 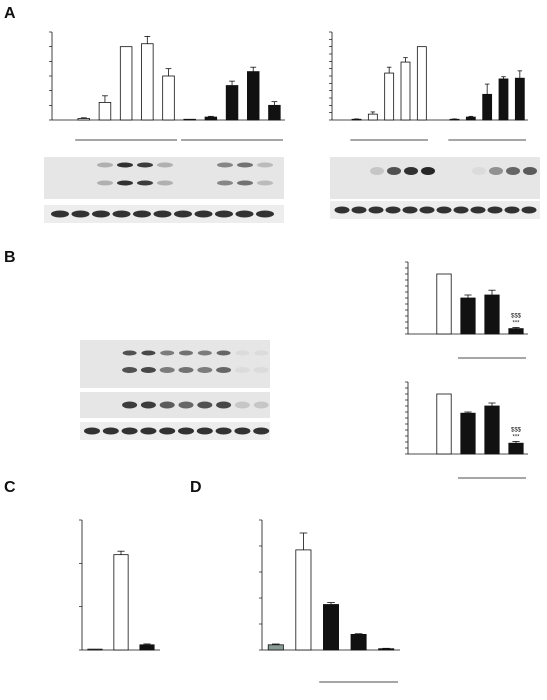 I want to click on panel-letter-c: C, so click(x=10, y=487).